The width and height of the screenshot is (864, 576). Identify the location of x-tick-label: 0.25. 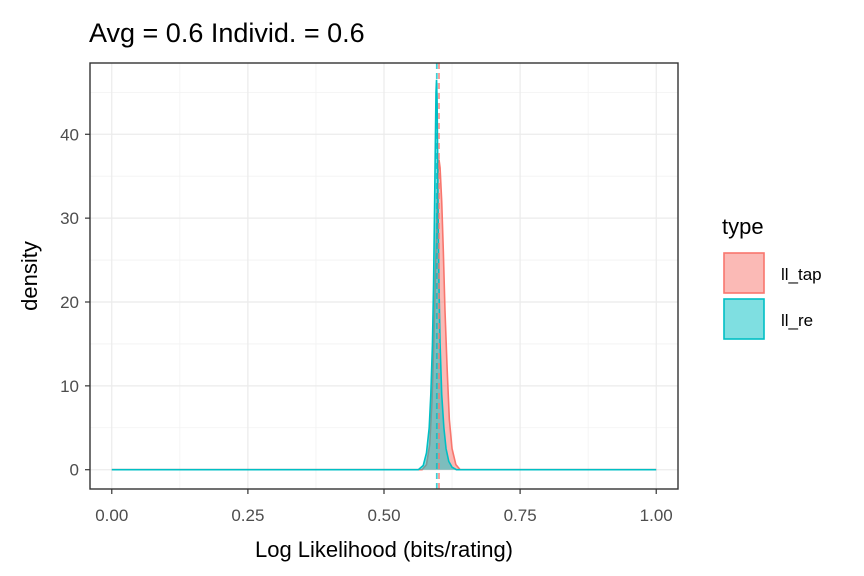
(247, 515).